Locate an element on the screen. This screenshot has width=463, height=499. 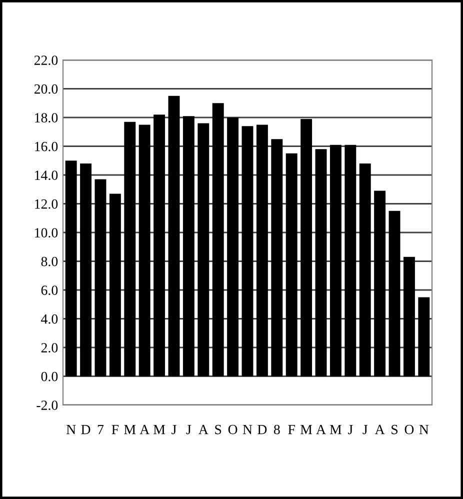
y-tick-label: 16.0 is located at coordinates (46, 147).